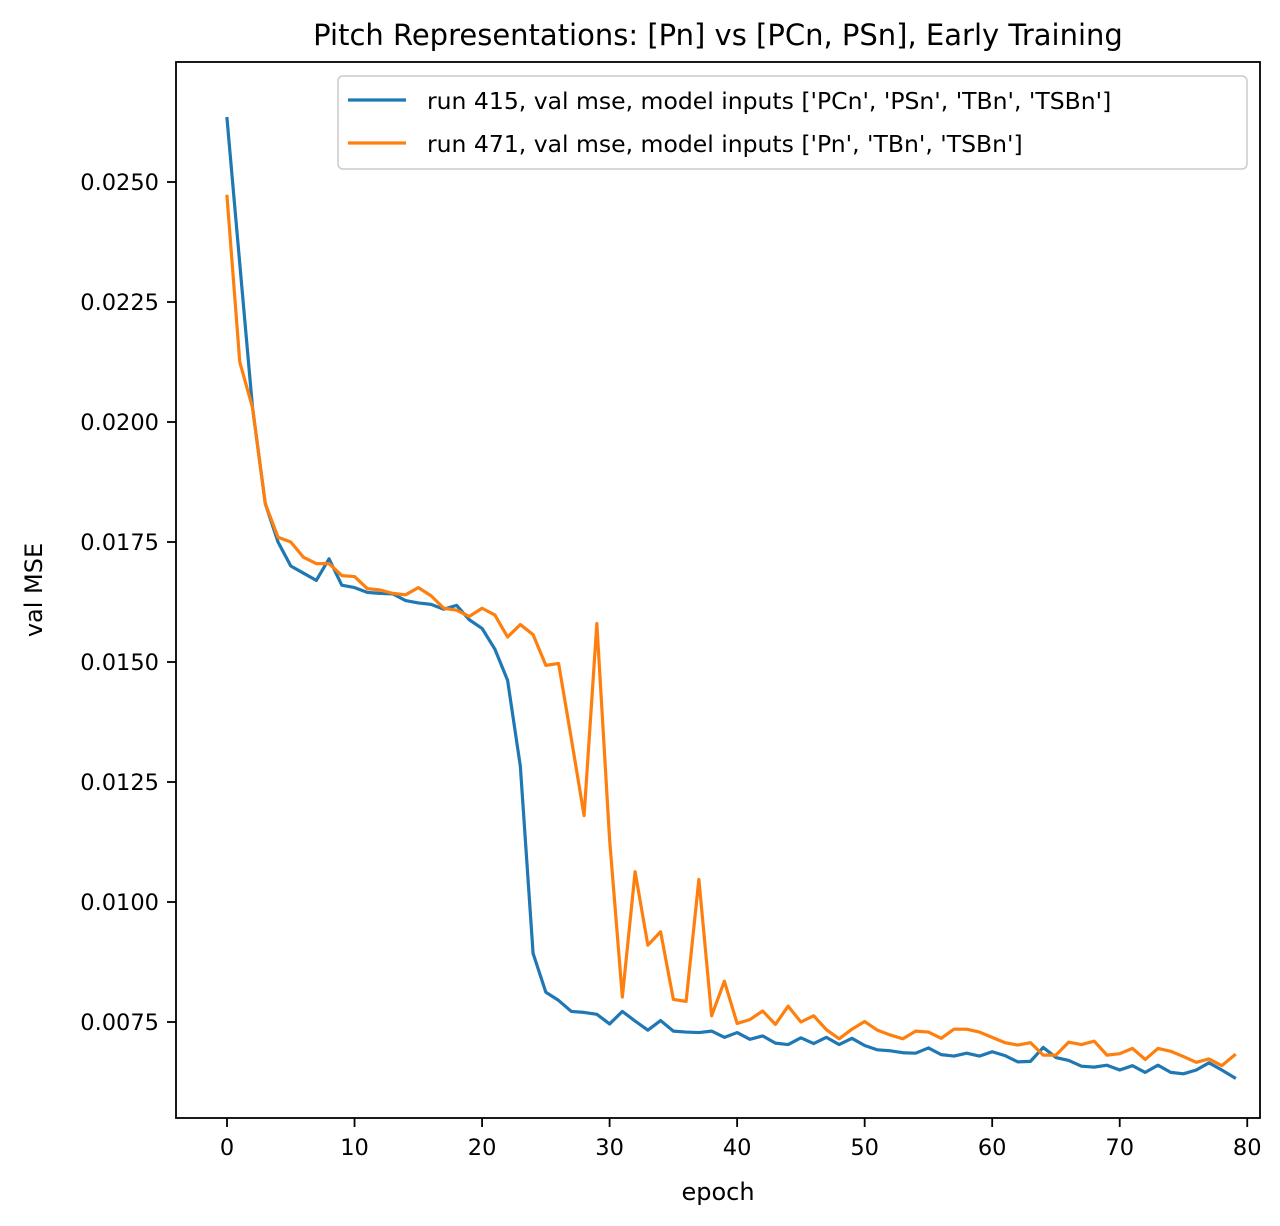  Describe the element at coordinates (1119, 1148) in the screenshot. I see `x-tick-label: 70` at that location.